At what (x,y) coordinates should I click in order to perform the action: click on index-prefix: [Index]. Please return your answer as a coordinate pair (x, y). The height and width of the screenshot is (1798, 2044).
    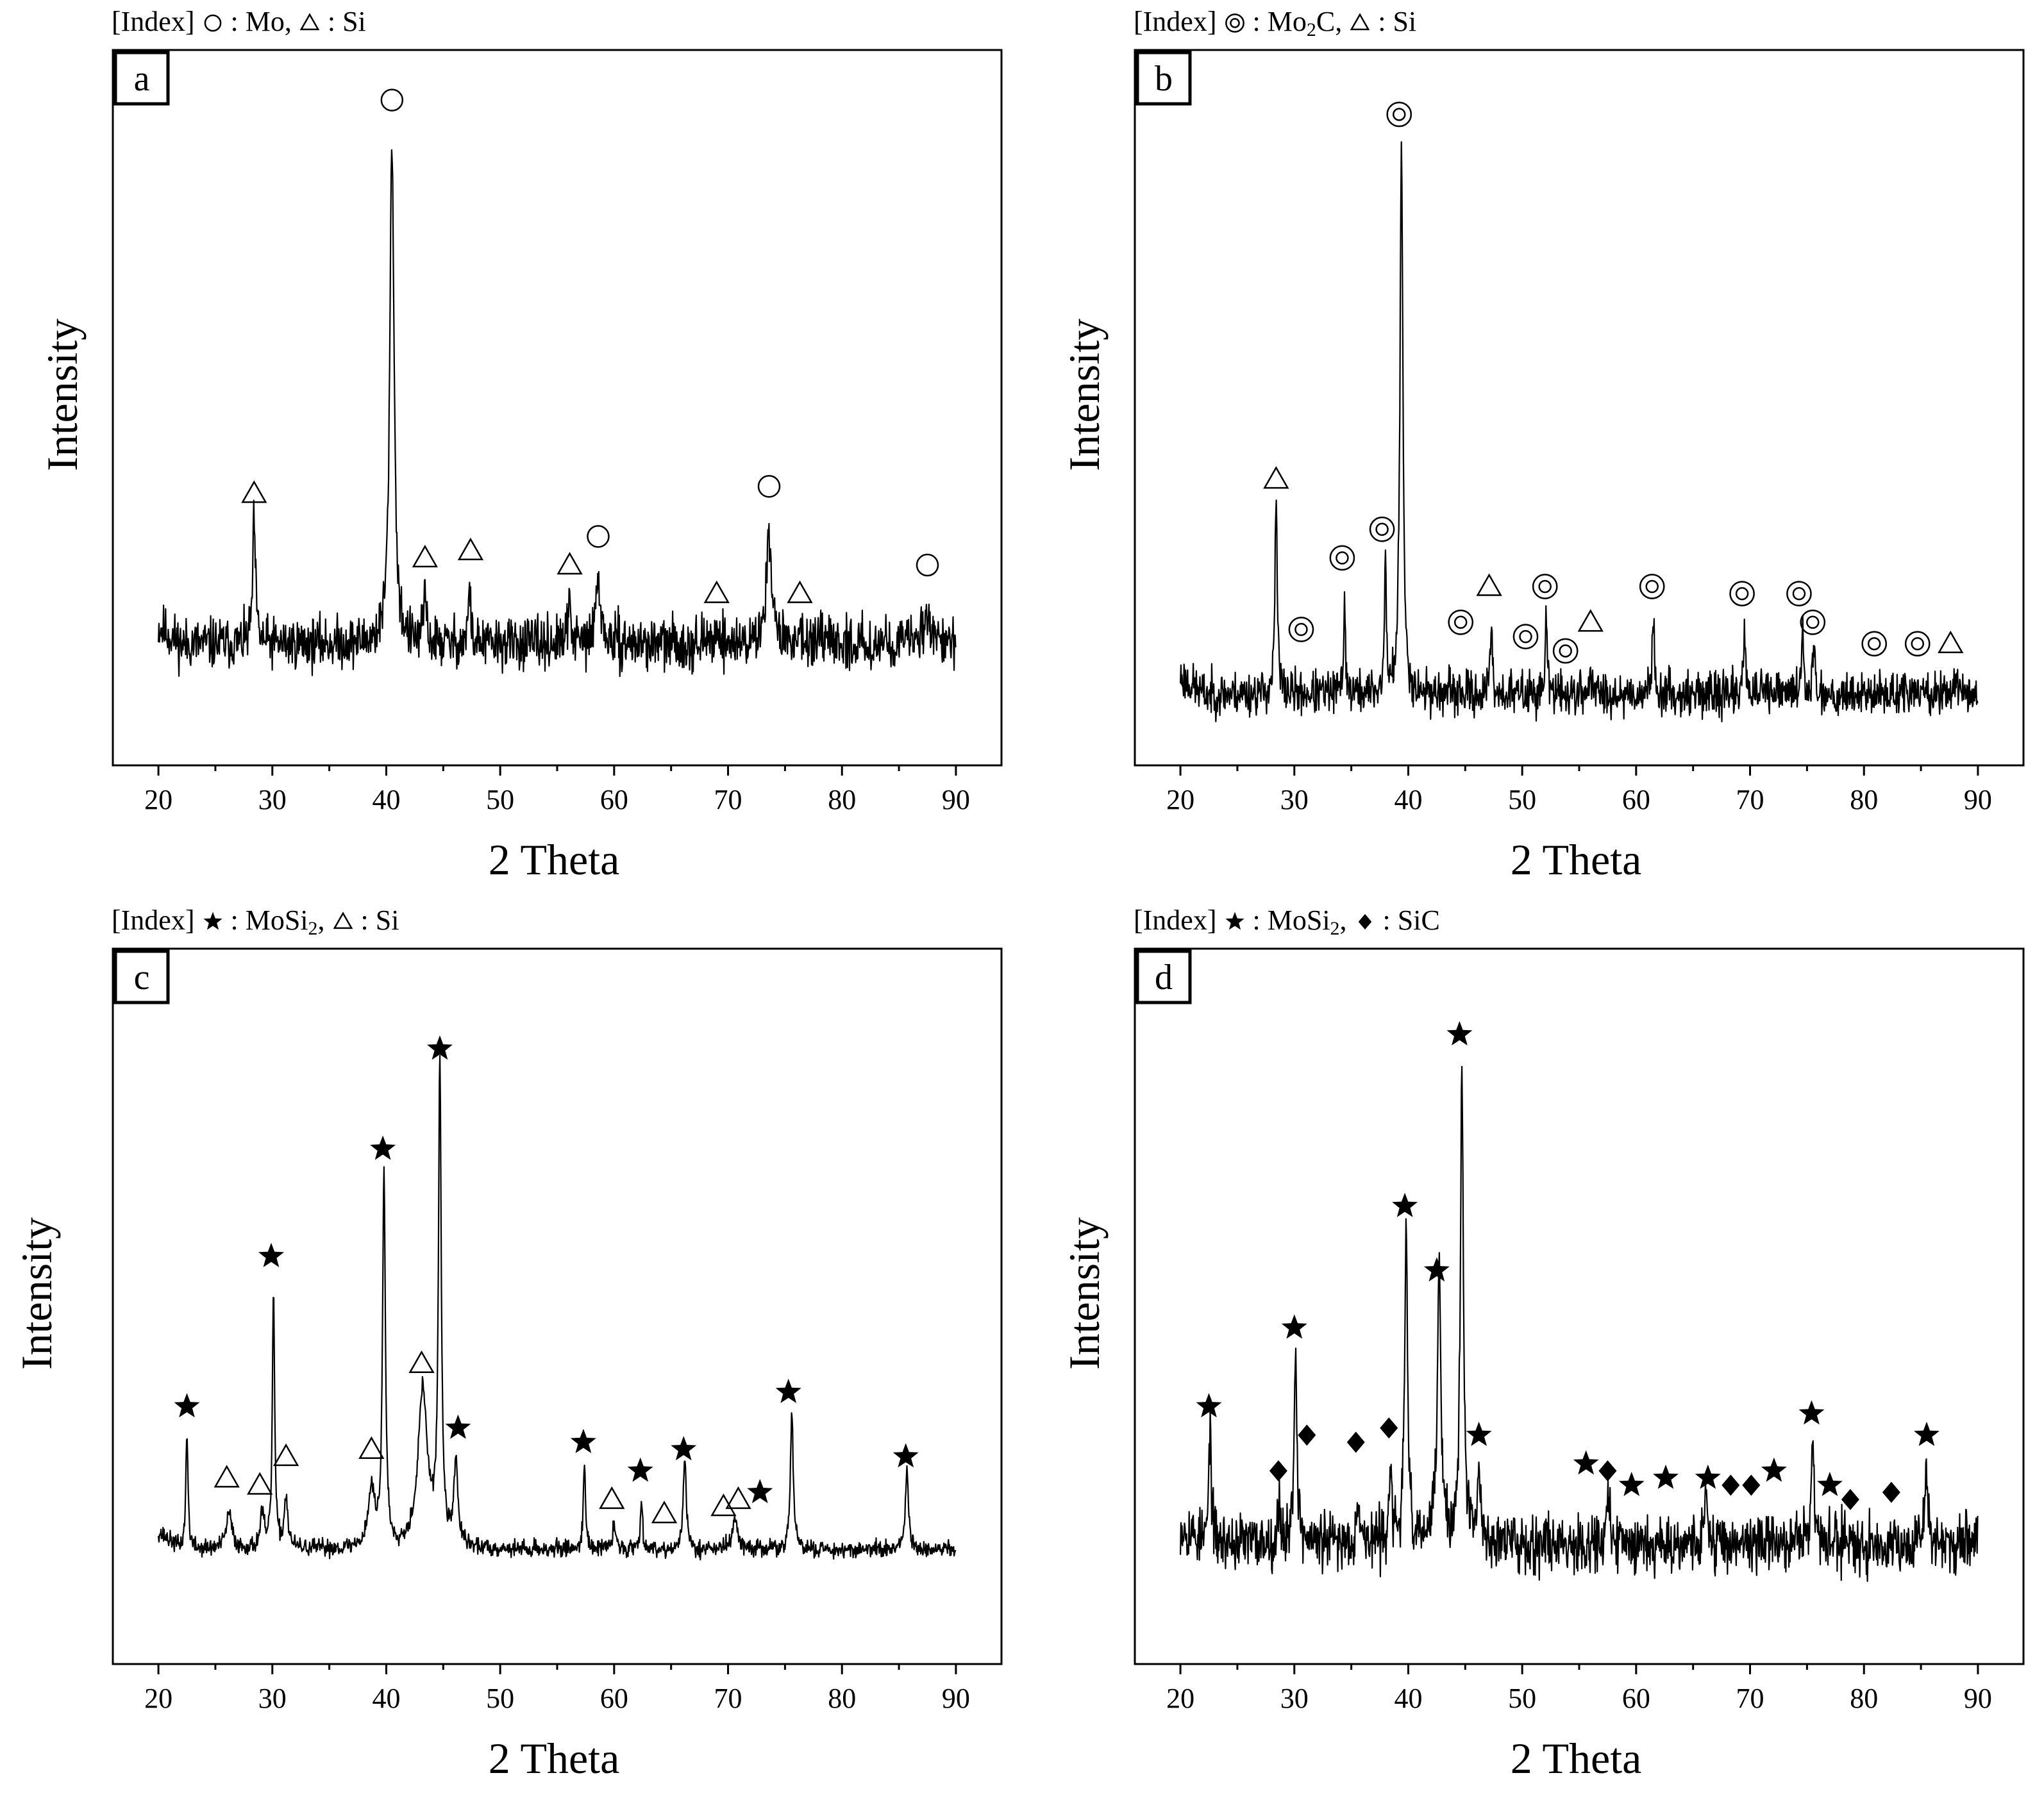
    Looking at the image, I should click on (157, 920).